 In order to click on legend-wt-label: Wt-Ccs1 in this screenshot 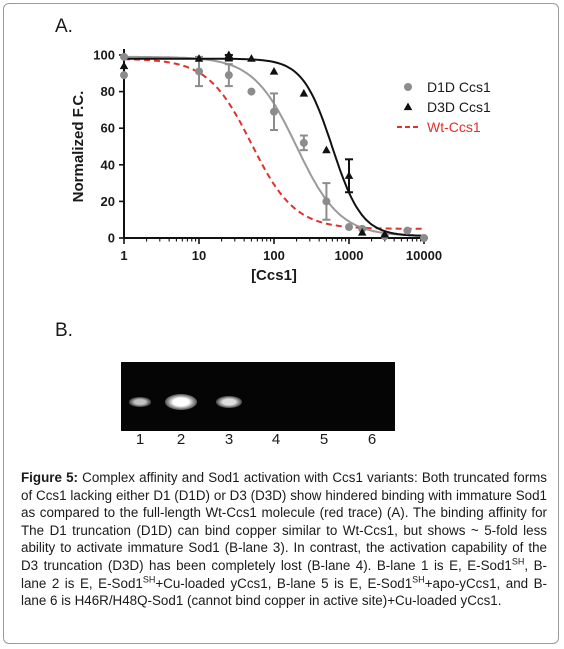, I will do `click(454, 127)`.